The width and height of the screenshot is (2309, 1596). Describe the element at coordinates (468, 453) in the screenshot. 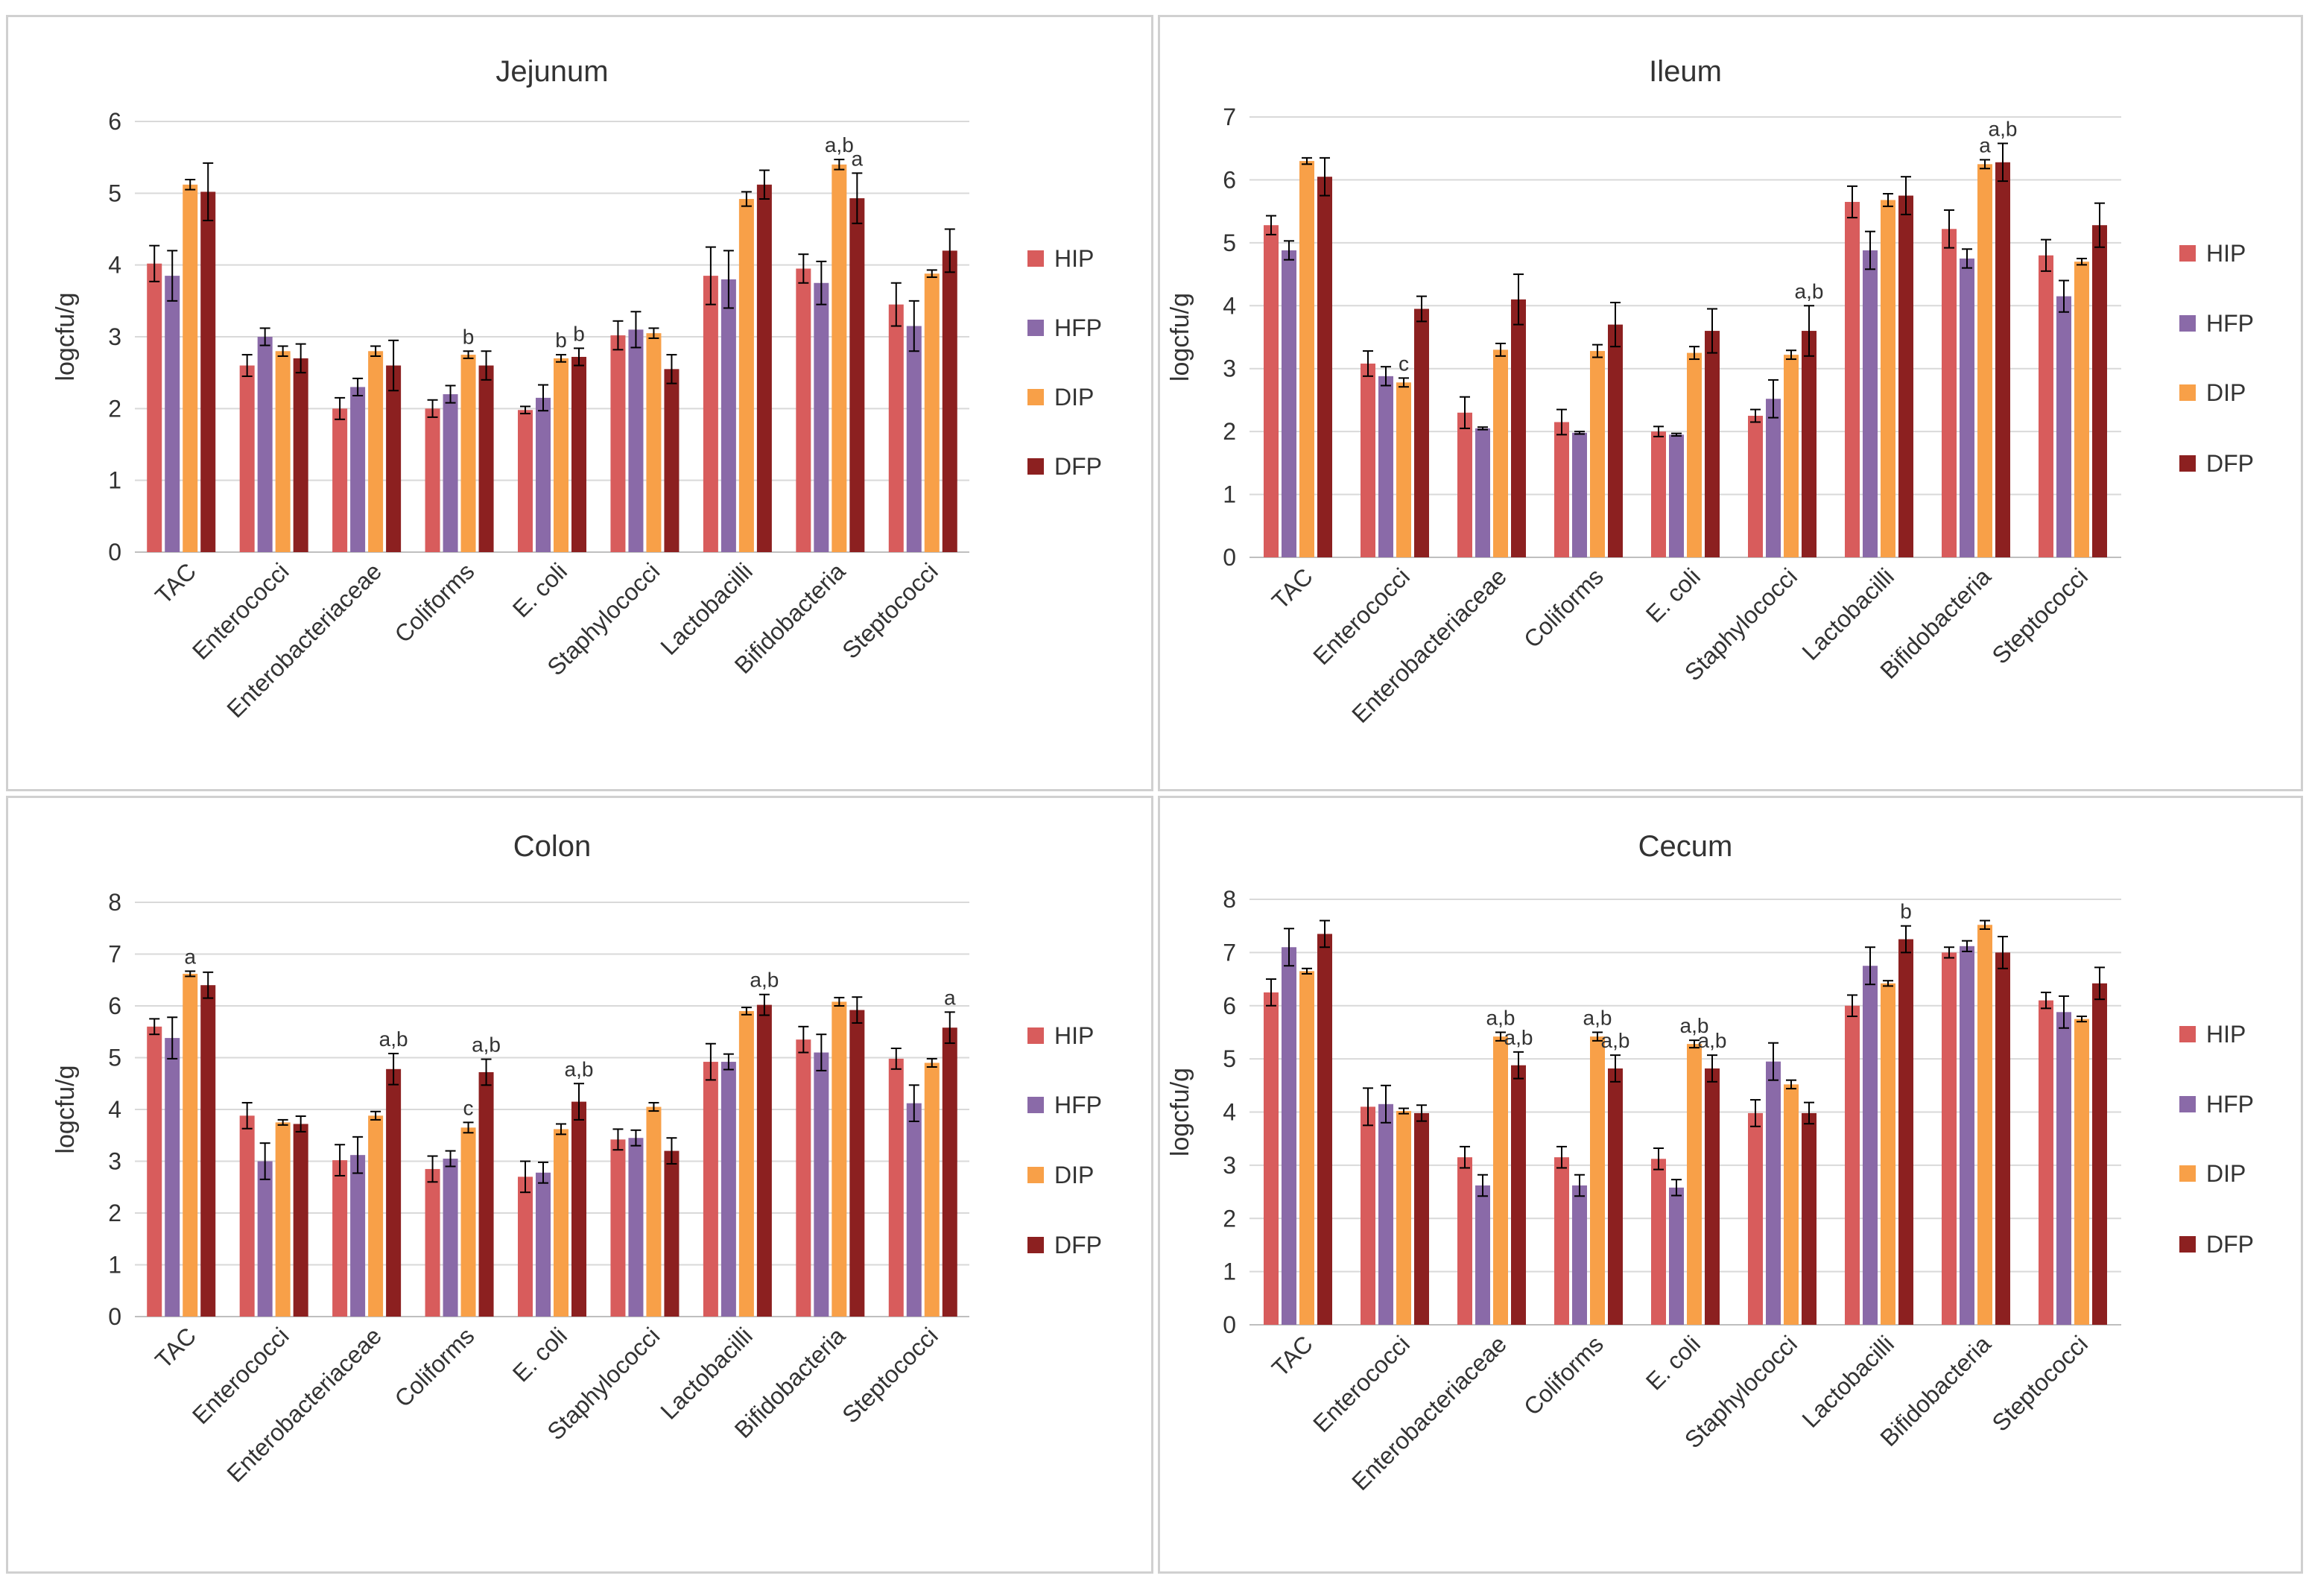

I see `jejunum-bar-coliforms-dip` at that location.